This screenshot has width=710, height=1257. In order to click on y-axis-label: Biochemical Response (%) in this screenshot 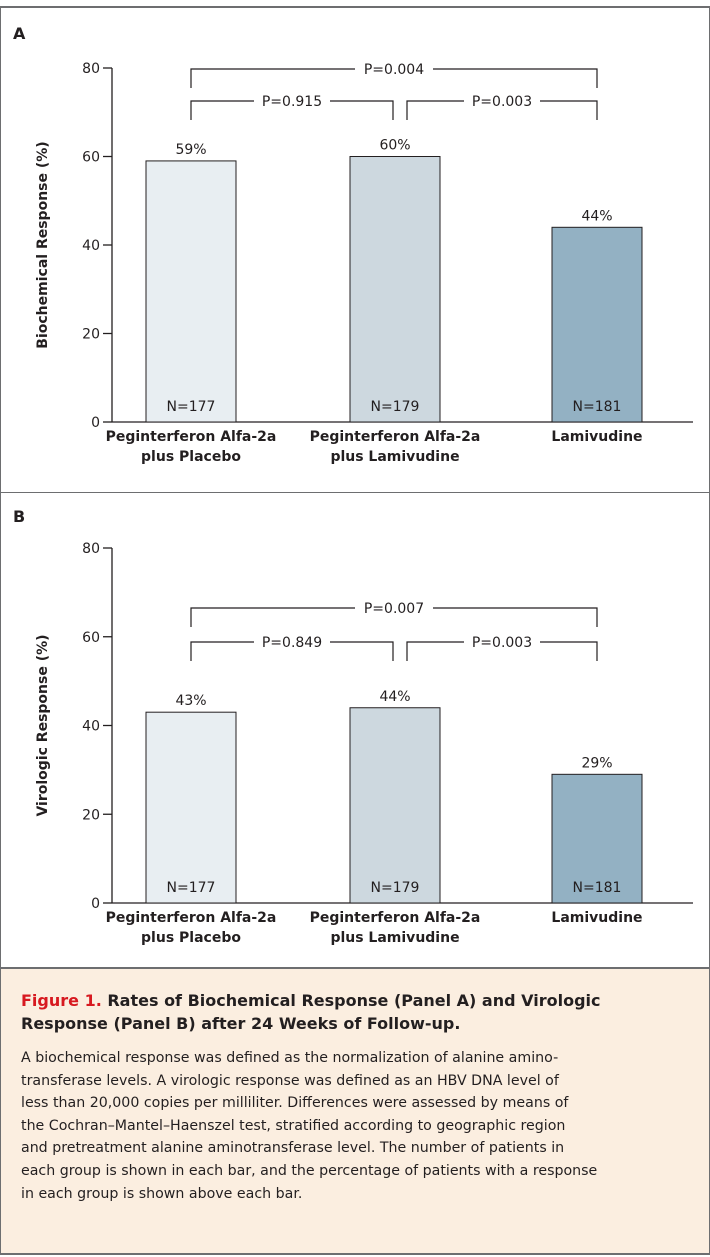, I will do `click(43, 244)`.